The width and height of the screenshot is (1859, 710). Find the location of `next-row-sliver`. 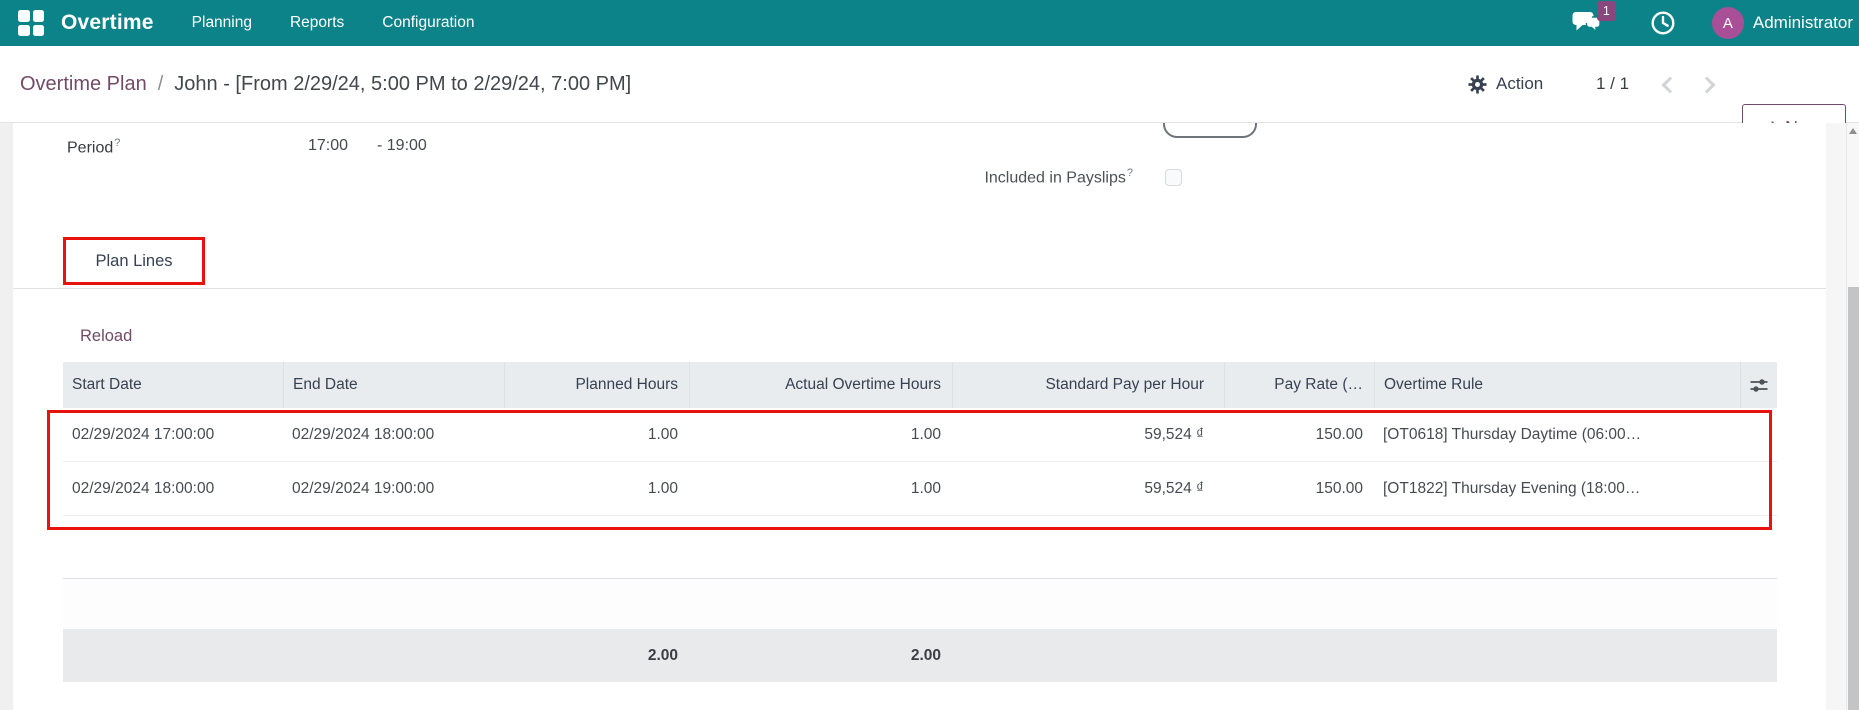

next-row-sliver is located at coordinates (920, 523).